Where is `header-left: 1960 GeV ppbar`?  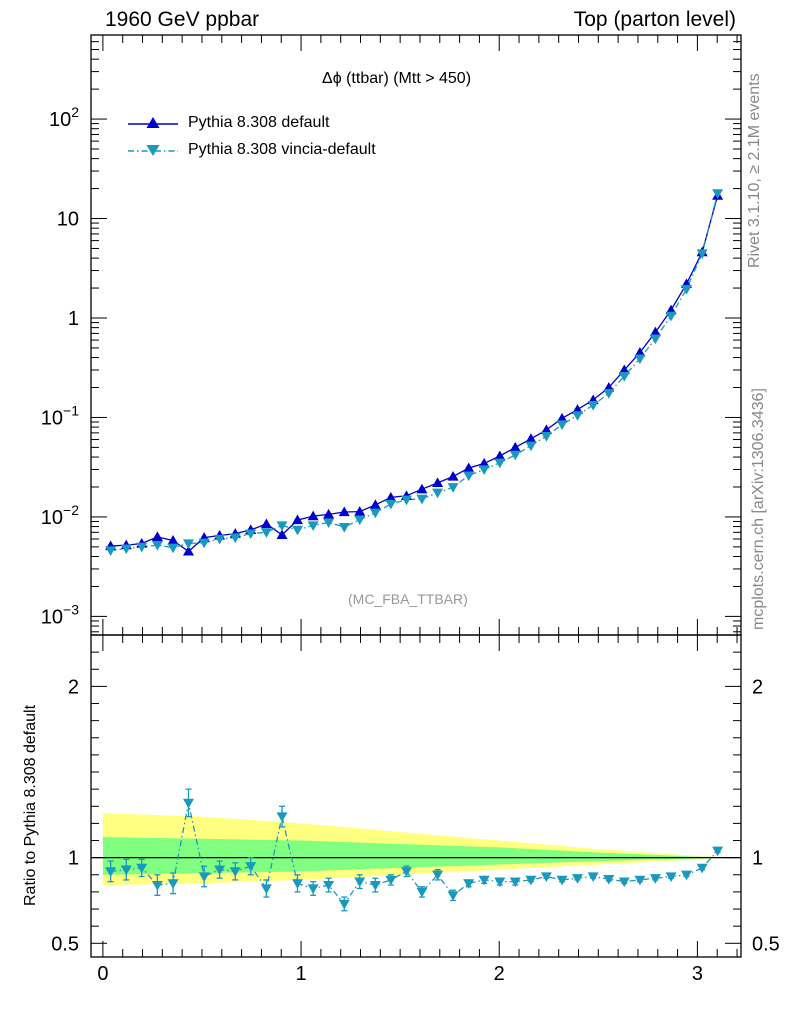
header-left: 1960 GeV ppbar is located at coordinates (182, 19).